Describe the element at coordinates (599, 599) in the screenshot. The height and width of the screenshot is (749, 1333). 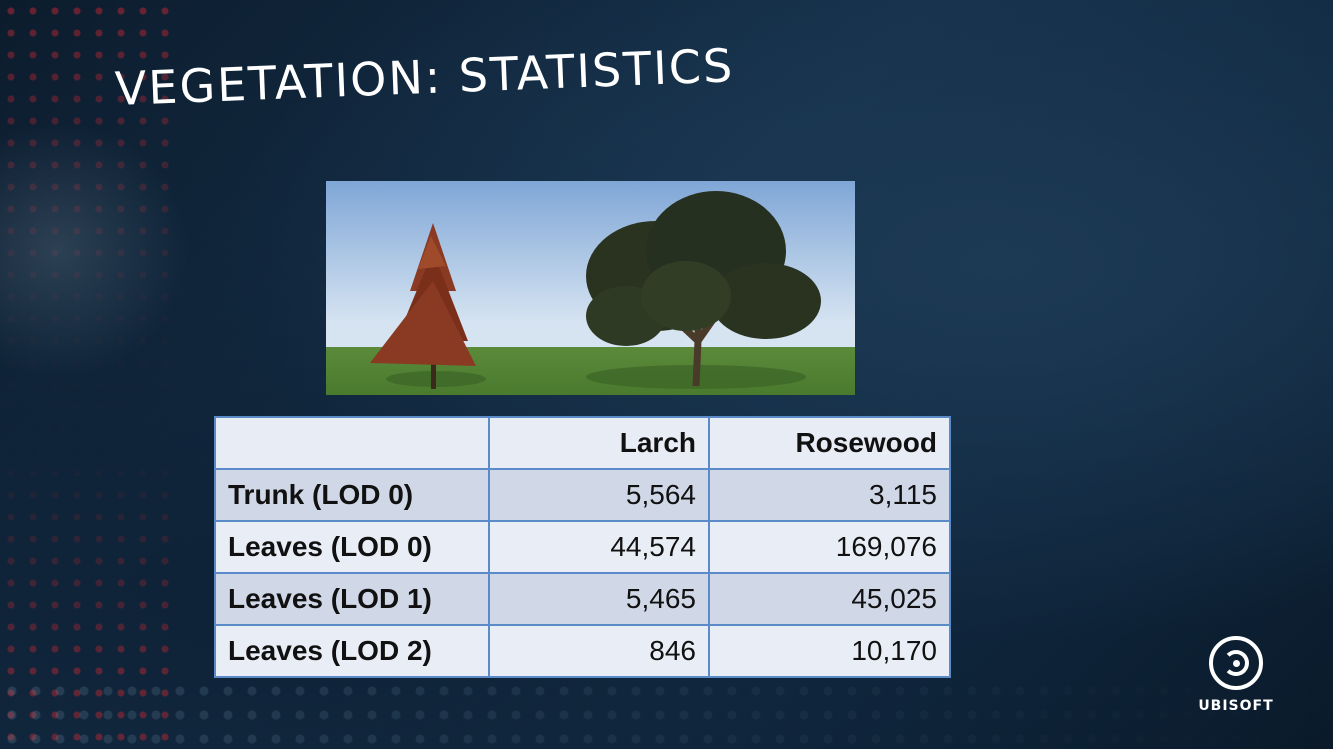
I see `larch-value: 5,465` at that location.